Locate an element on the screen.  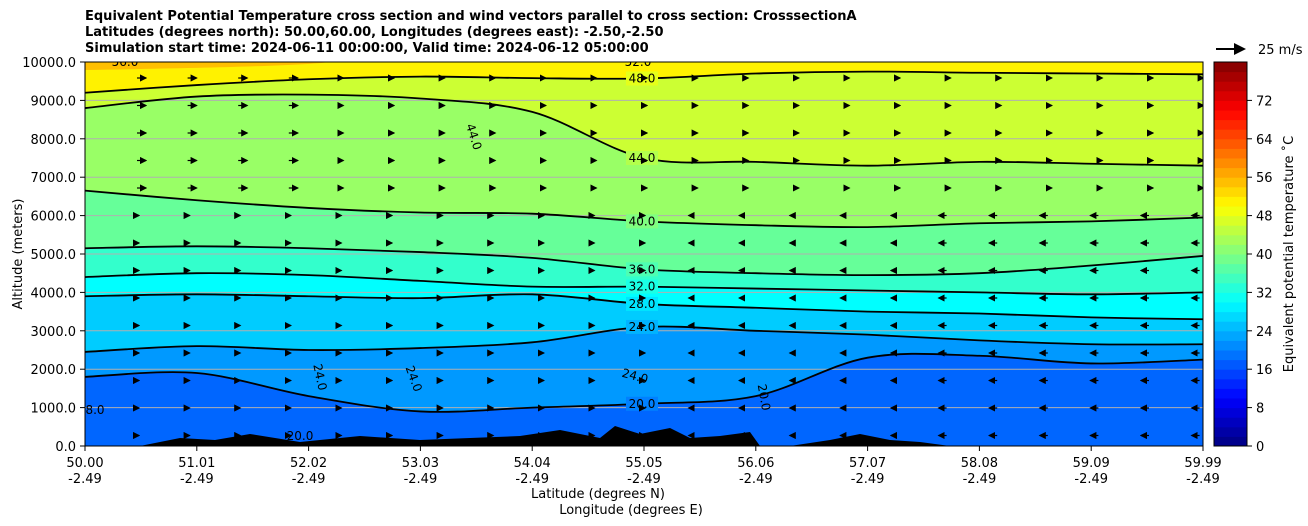
y-tick-label: 7000.0 is located at coordinates (54, 178).